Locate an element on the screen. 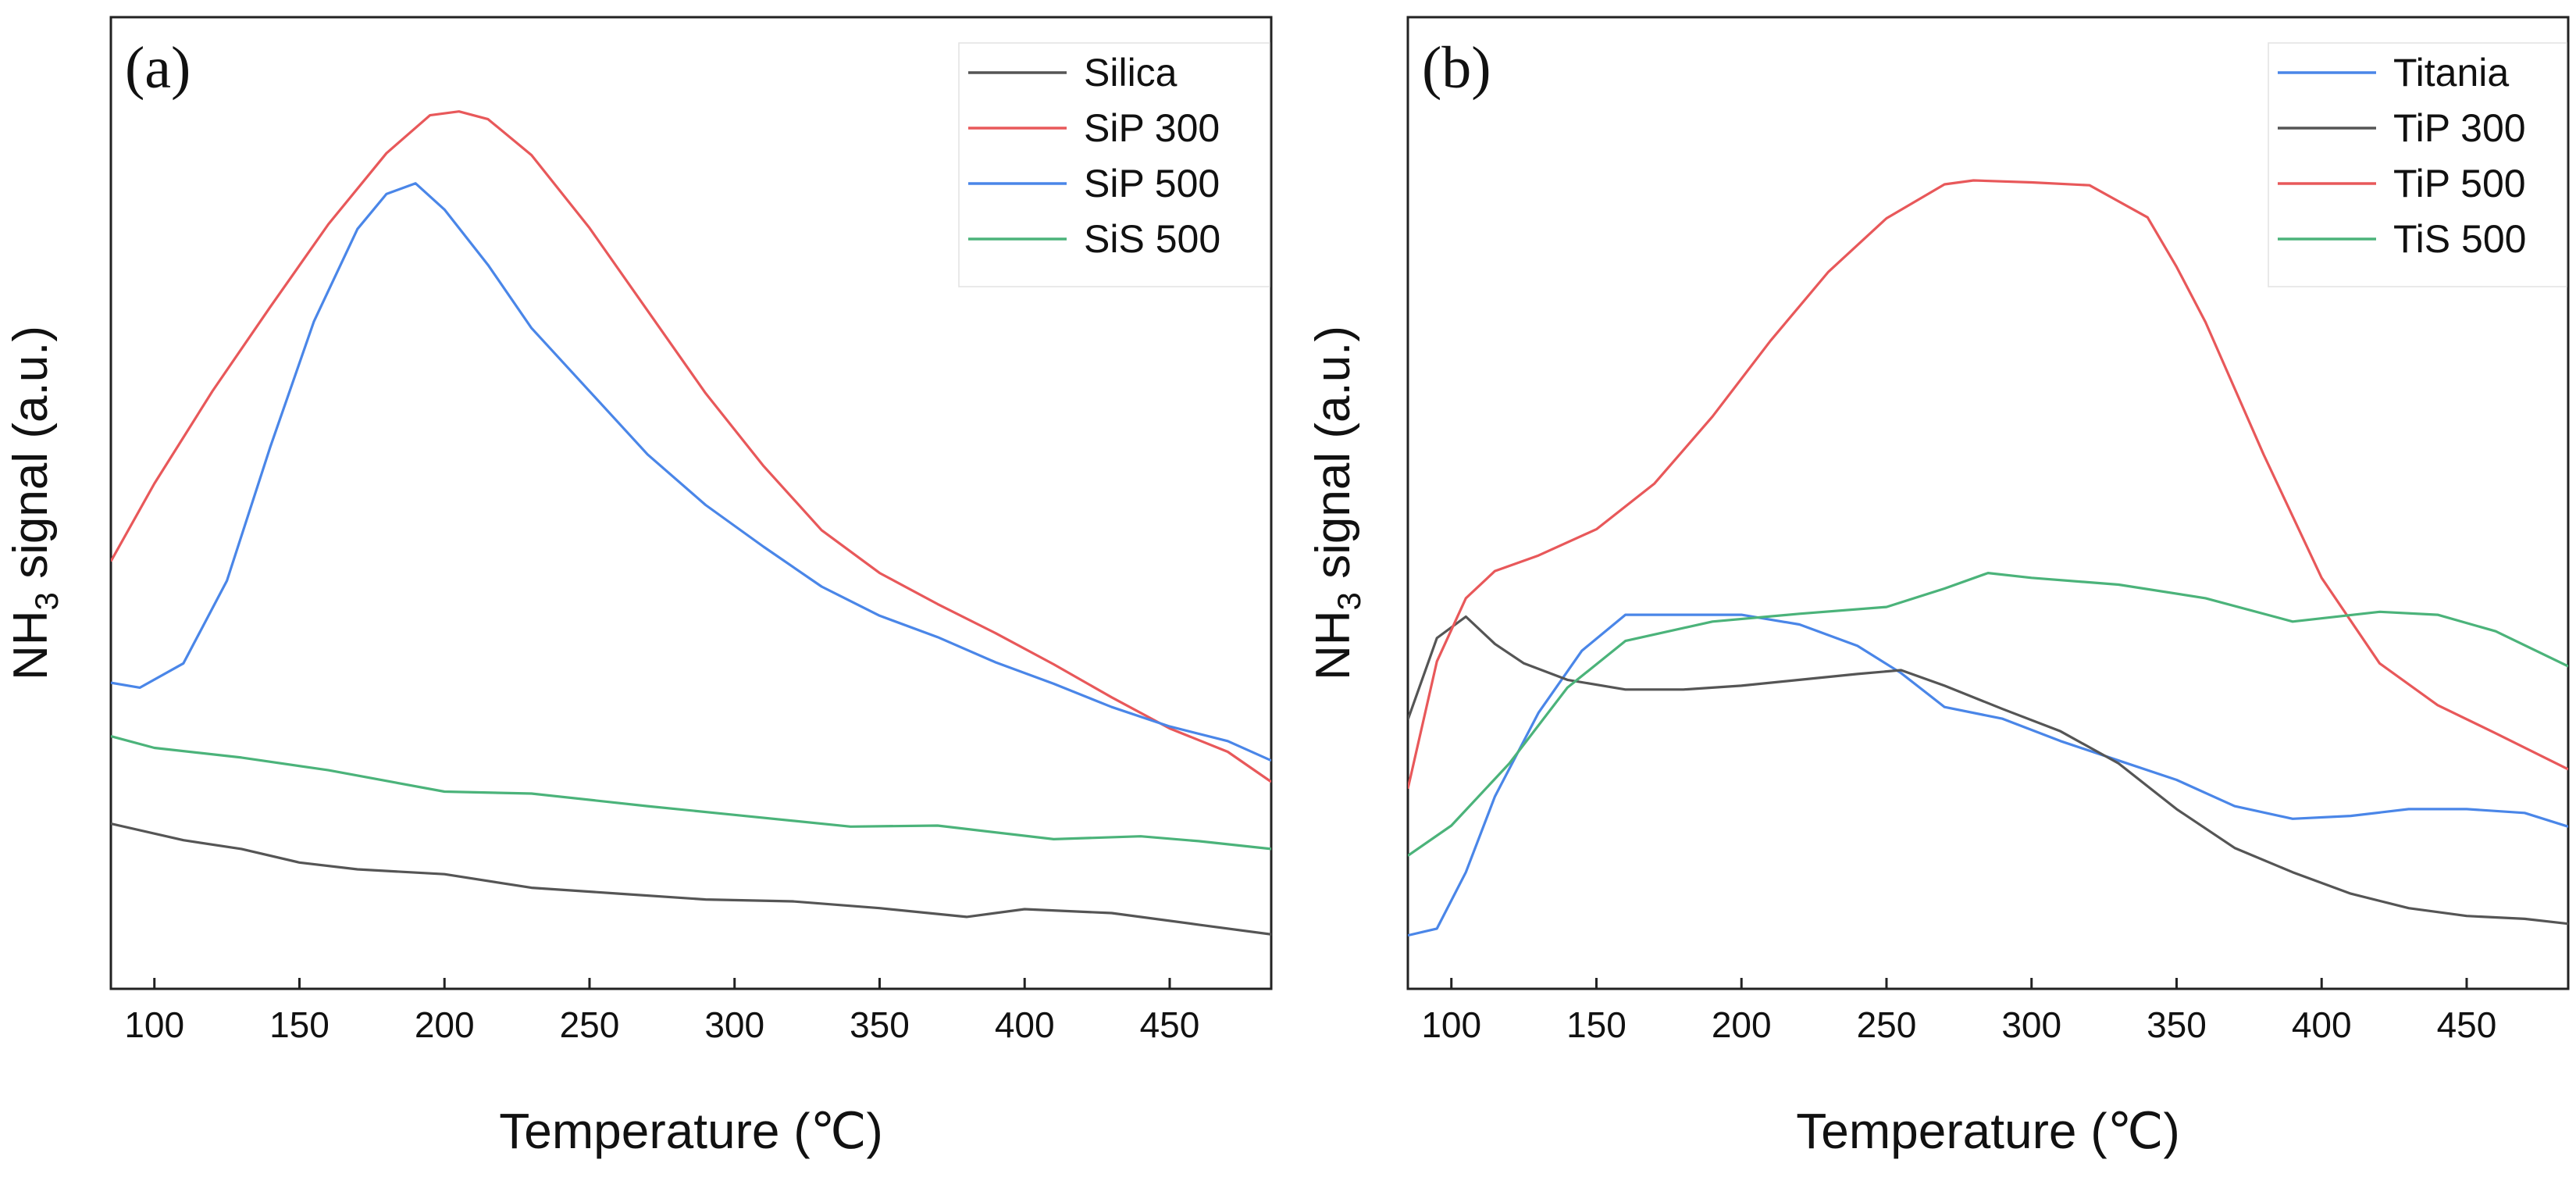  legend-label: TiP 500 is located at coordinates (2459, 183).